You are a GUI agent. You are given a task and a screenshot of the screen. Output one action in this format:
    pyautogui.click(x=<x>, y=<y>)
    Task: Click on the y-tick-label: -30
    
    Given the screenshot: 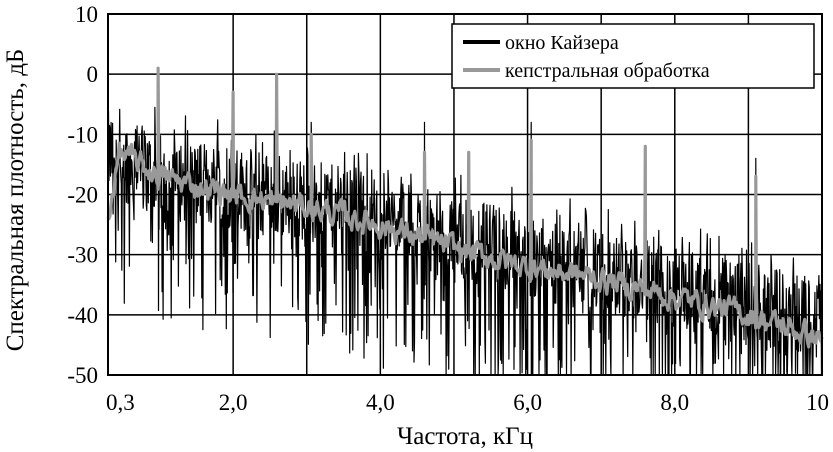 What is the action you would take?
    pyautogui.click(x=82, y=255)
    